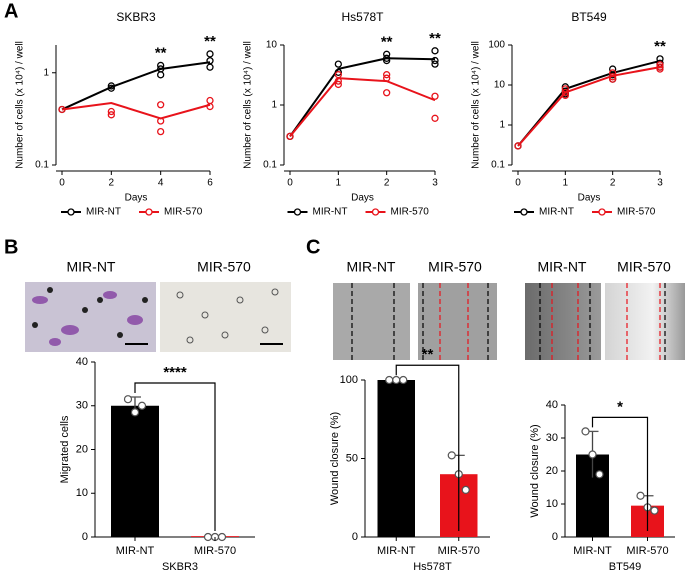 The image size is (685, 575). What do you see at coordinates (210, 183) in the screenshot?
I see `x-tick-label: 6` at bounding box center [210, 183].